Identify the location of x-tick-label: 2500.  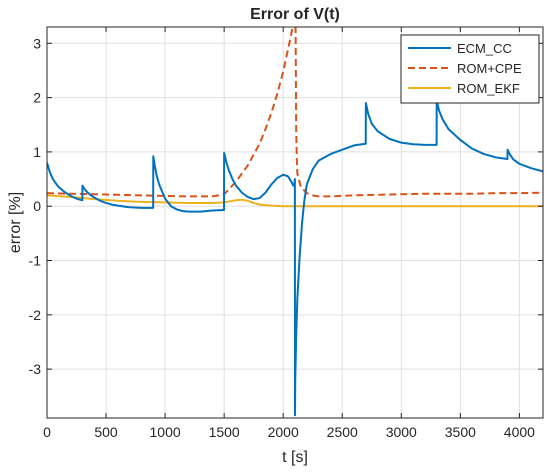
(342, 432).